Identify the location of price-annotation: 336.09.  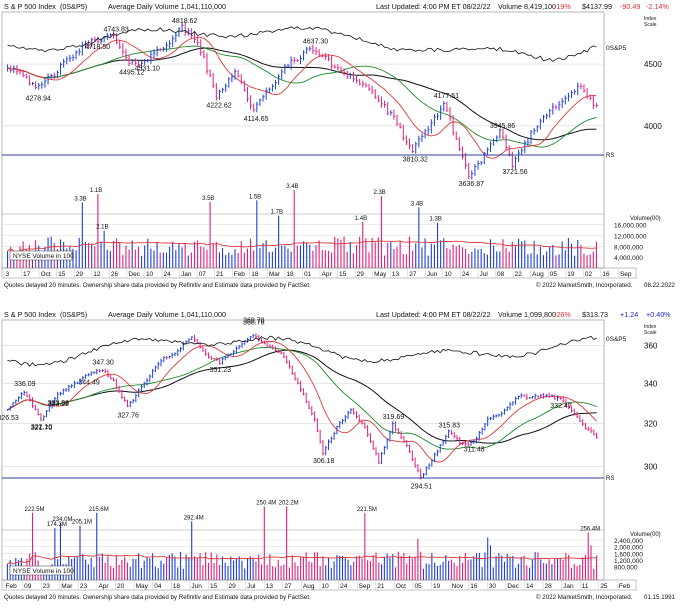
(25, 384).